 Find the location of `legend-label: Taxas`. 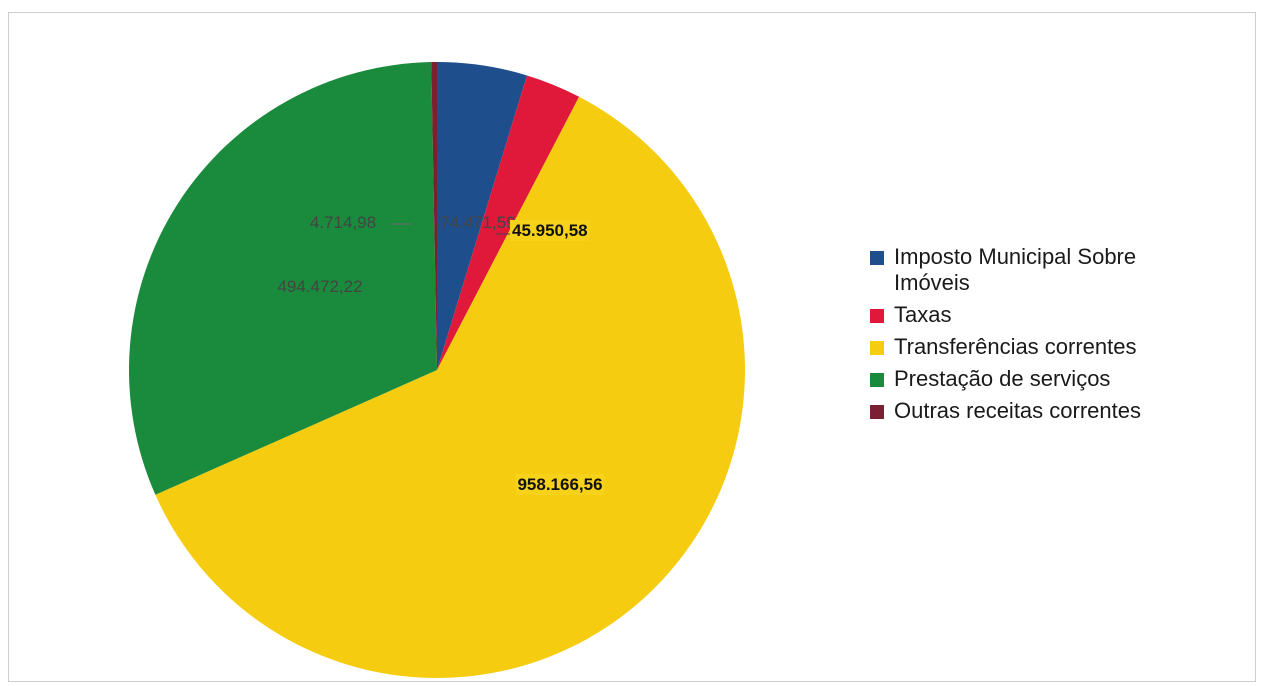

legend-label: Taxas is located at coordinates (923, 314).